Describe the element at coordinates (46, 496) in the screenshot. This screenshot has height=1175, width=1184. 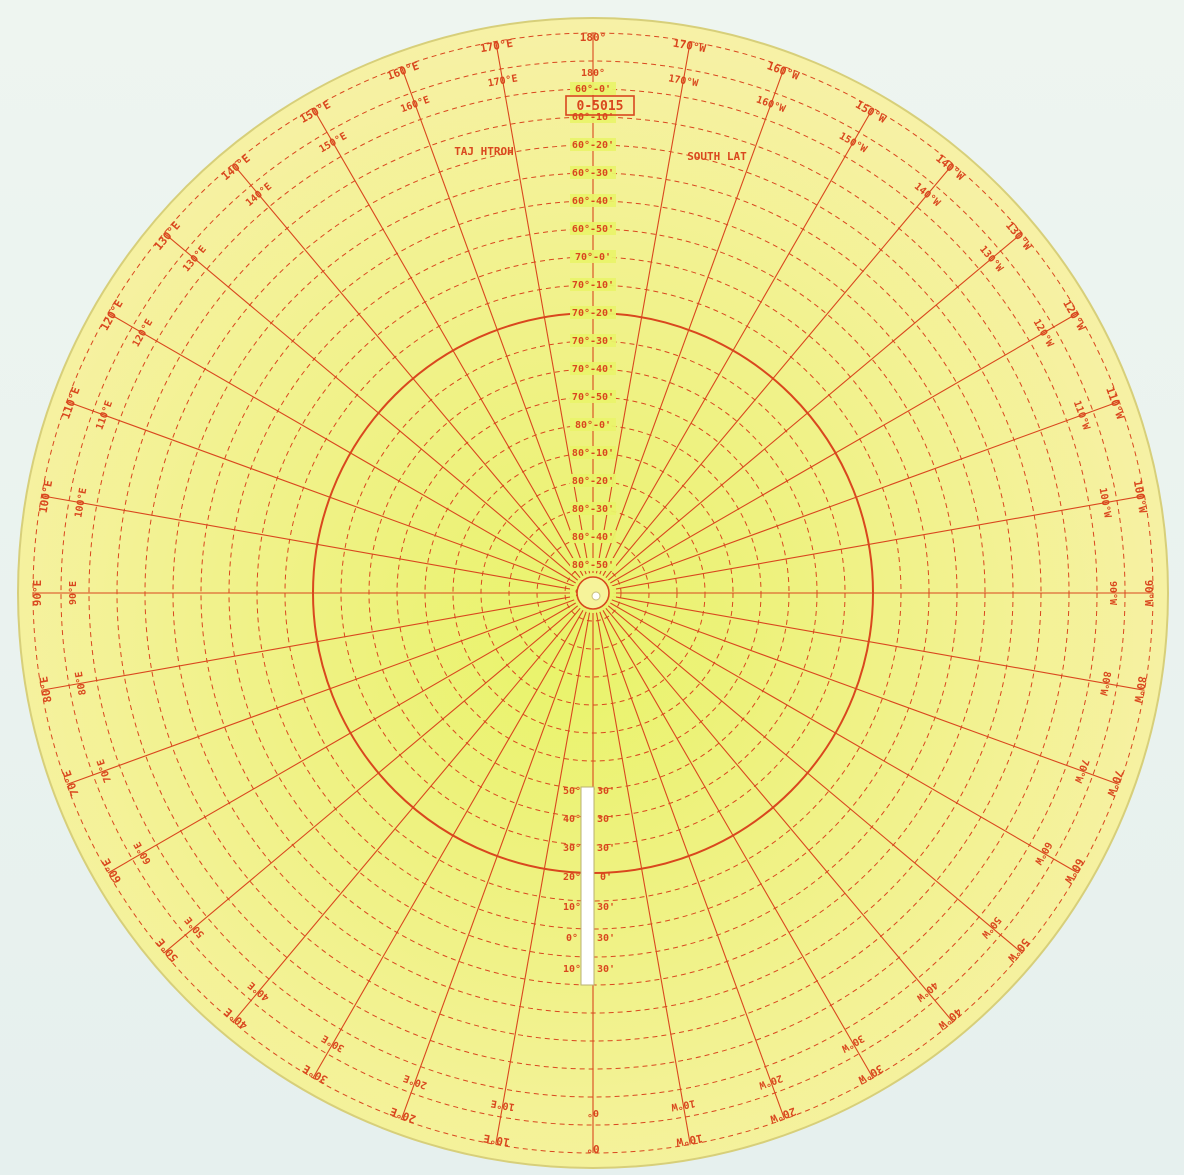
I see `rim-label-outer: 100°E` at that location.